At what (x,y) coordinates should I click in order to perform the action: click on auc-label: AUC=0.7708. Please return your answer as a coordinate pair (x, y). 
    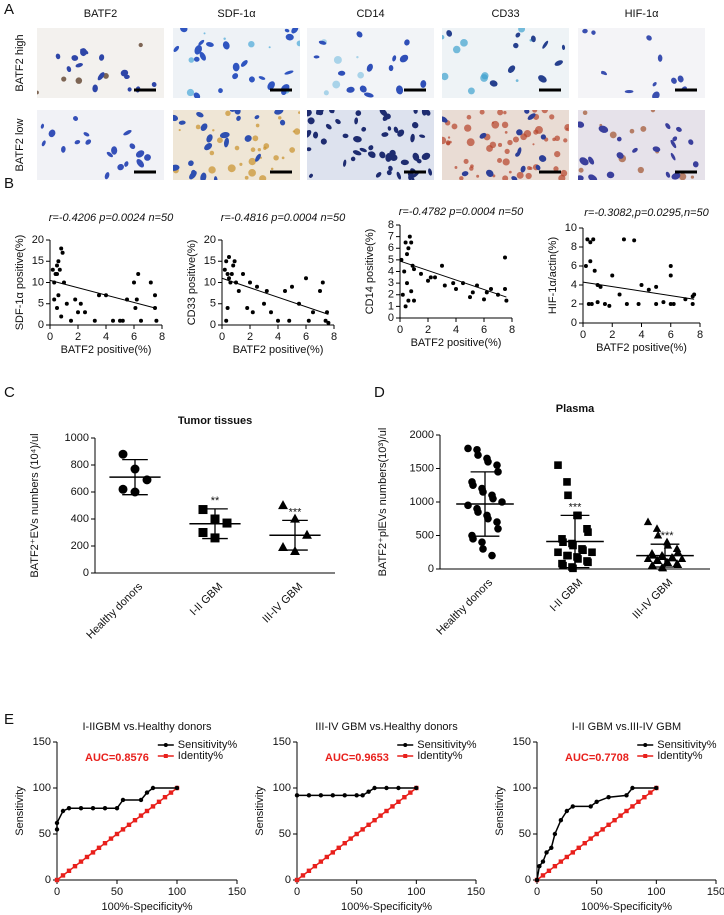
    Looking at the image, I should click on (597, 758).